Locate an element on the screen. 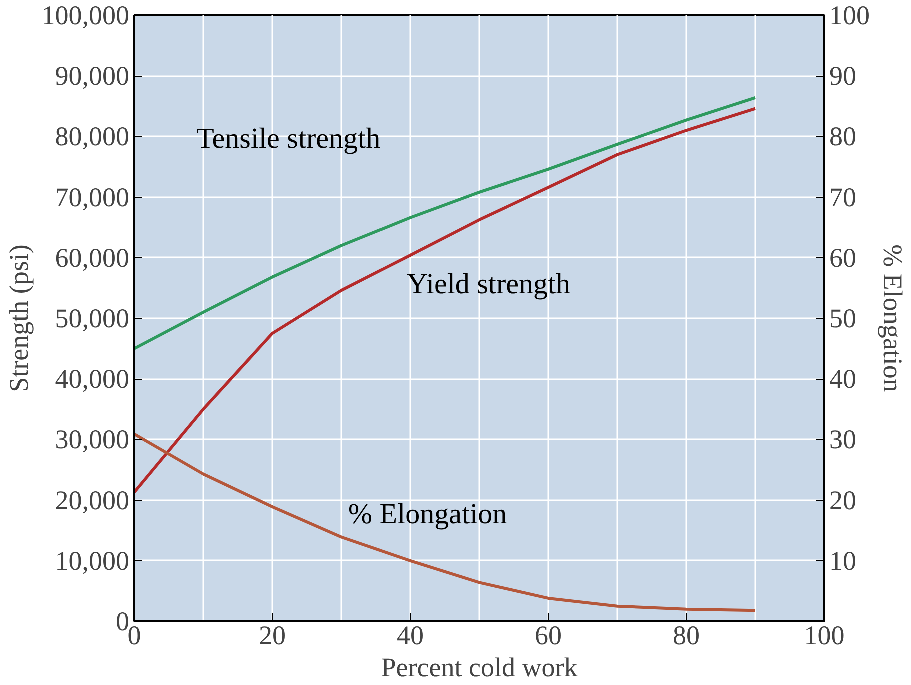 Image resolution: width=911 pixels, height=685 pixels. y-tick-label: 90,000 is located at coordinates (92, 76).